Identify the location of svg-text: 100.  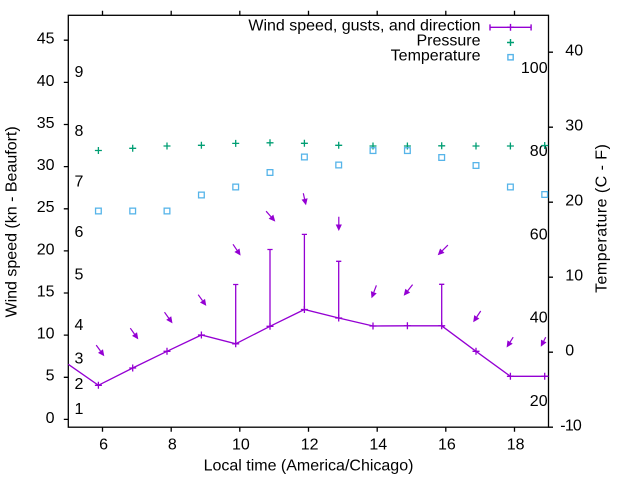
(534, 68).